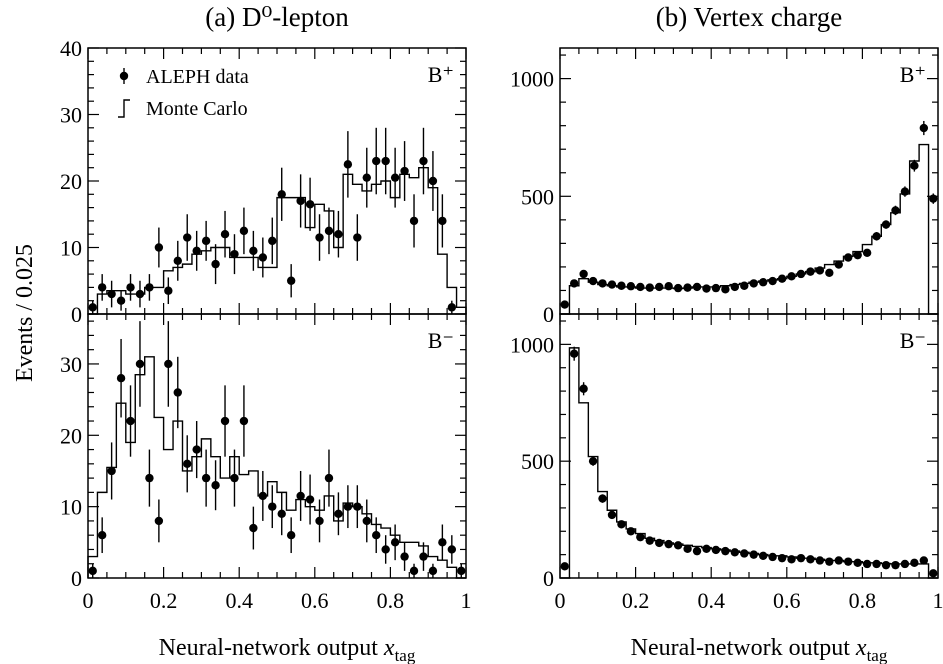 This screenshot has width=943, height=664. I want to click on column-title: (b) Vertex charge, so click(749, 17).